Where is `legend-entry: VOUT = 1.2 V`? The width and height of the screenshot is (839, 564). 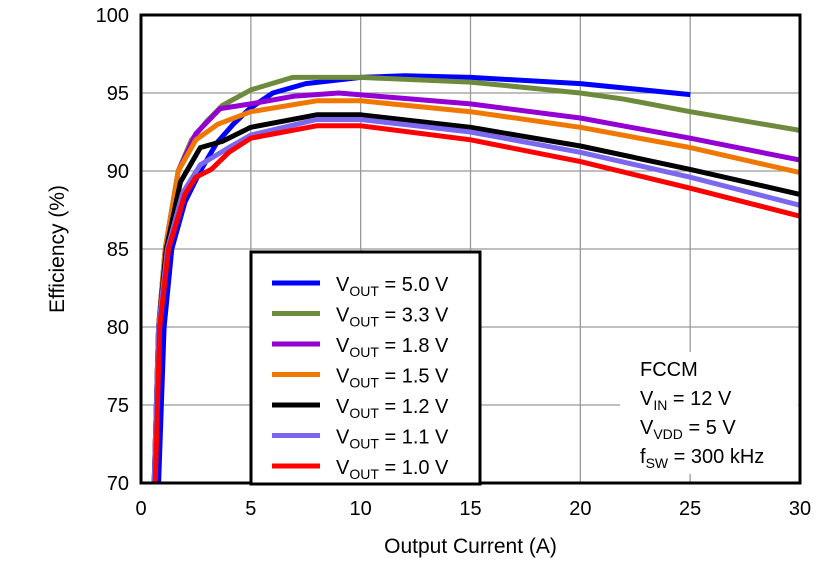
legend-entry: VOUT = 1.2 V is located at coordinates (392, 408).